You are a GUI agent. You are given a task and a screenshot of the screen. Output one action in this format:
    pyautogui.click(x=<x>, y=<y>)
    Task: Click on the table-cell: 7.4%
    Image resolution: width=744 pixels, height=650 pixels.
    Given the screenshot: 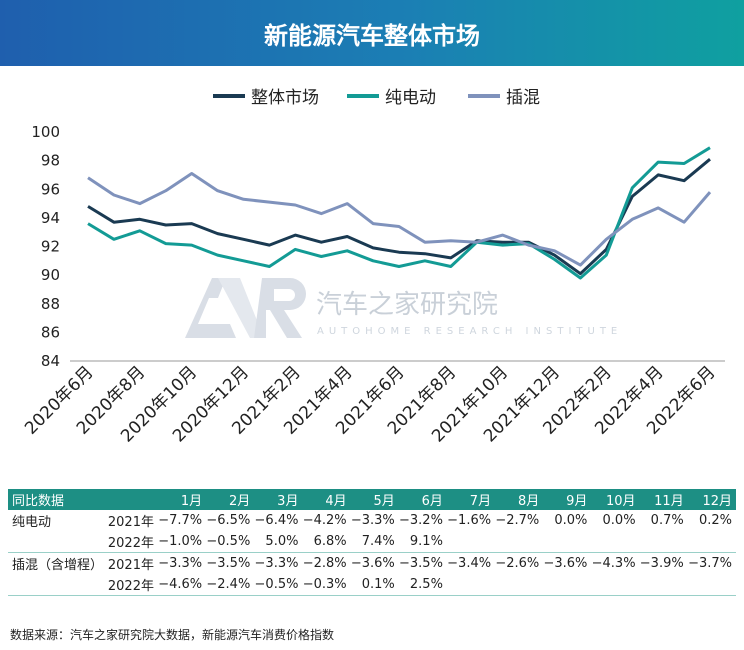 What is the action you would take?
    pyautogui.click(x=374, y=542)
    